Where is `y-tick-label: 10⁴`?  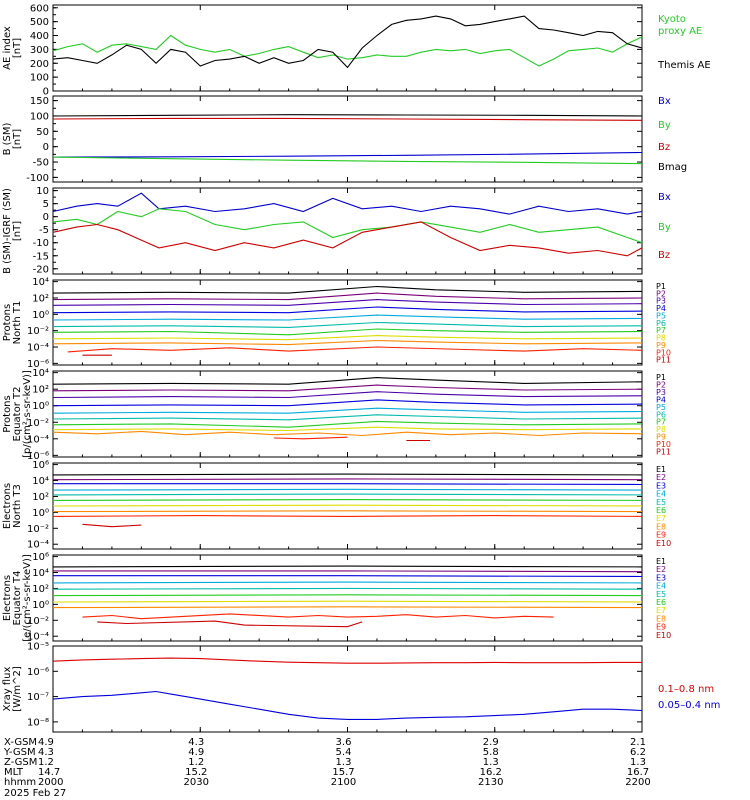 y-tick-label: 10⁴ is located at coordinates (40, 573).